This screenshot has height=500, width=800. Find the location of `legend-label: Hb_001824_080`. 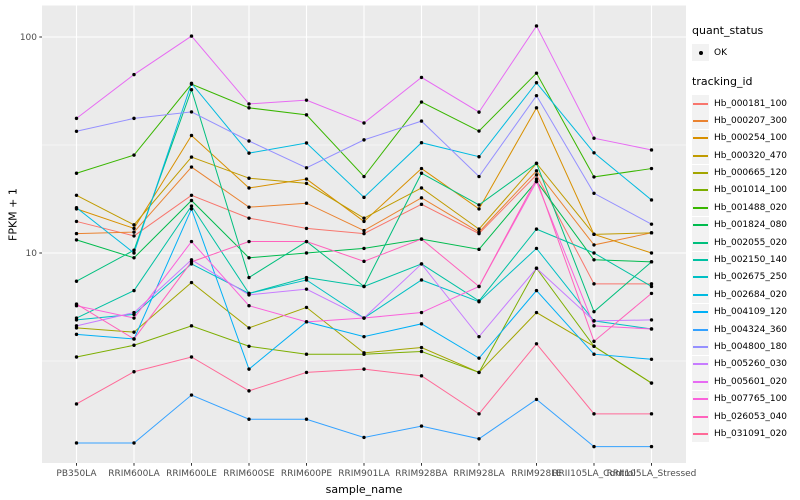

legend-label: Hb_001824_080 is located at coordinates (751, 225).